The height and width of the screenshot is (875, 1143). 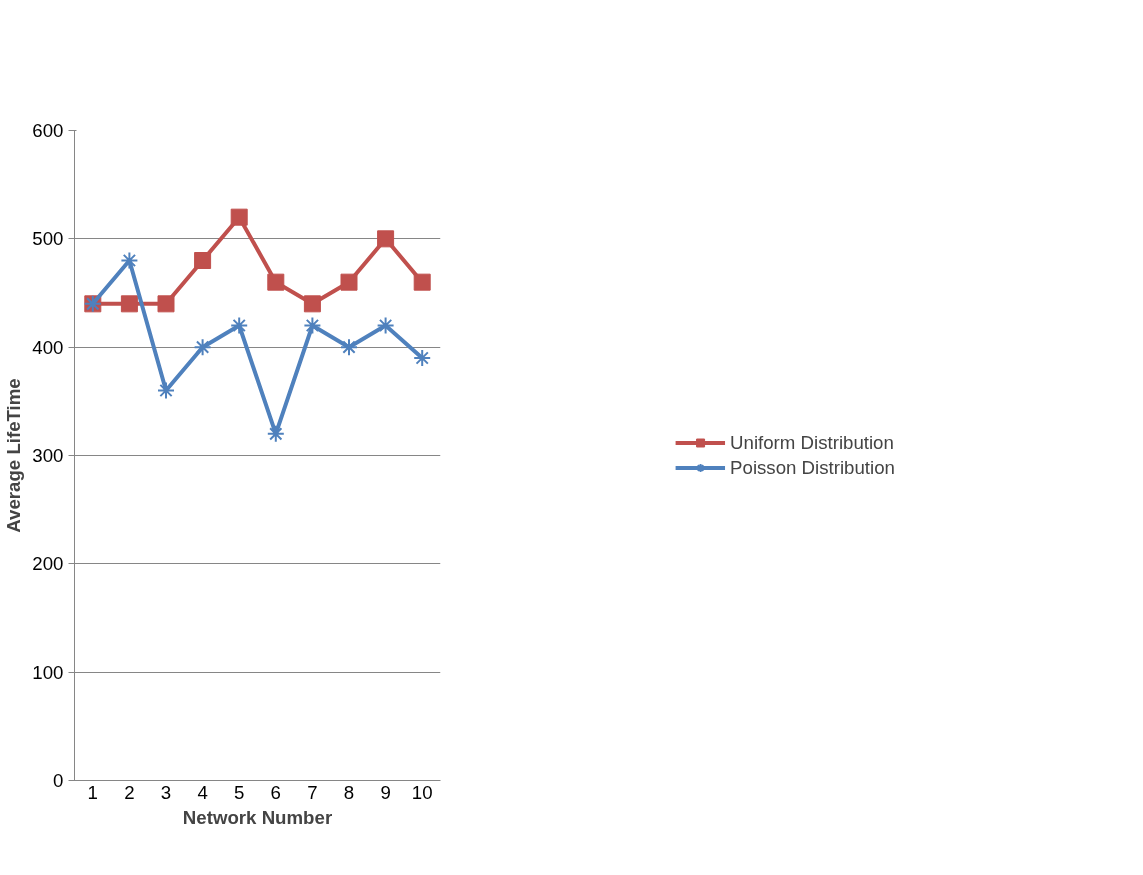 I want to click on y-tick-label: 100, so click(x=48, y=672).